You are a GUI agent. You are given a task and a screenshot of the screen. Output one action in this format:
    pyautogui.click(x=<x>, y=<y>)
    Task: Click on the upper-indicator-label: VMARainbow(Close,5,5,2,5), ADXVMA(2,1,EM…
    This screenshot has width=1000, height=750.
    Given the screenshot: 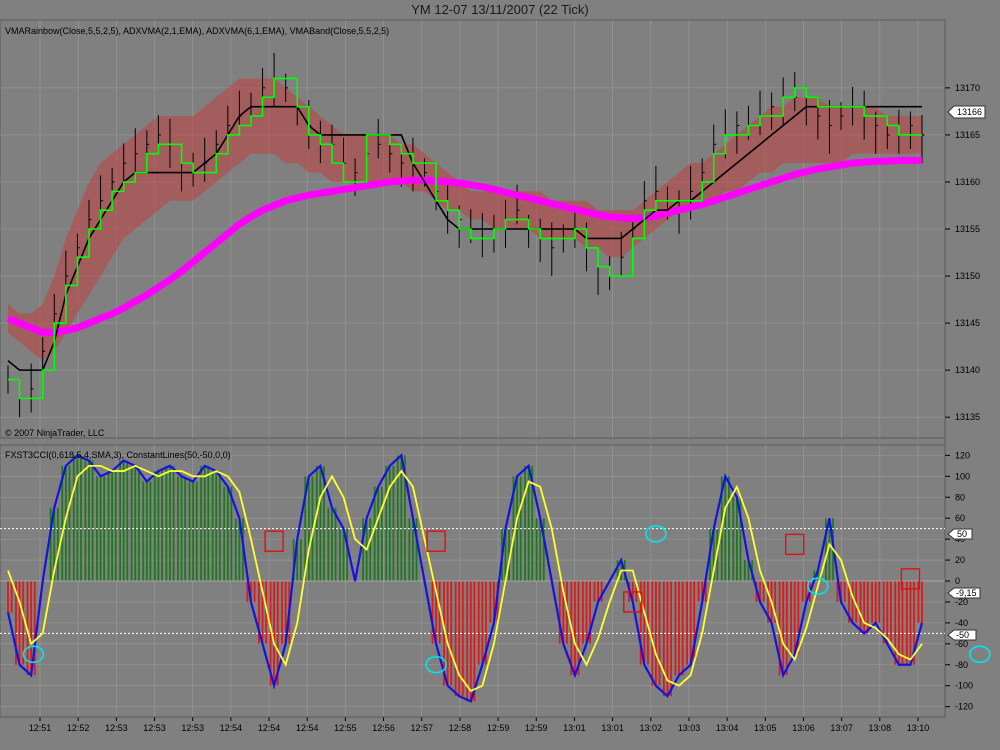 What is the action you would take?
    pyautogui.click(x=197, y=31)
    